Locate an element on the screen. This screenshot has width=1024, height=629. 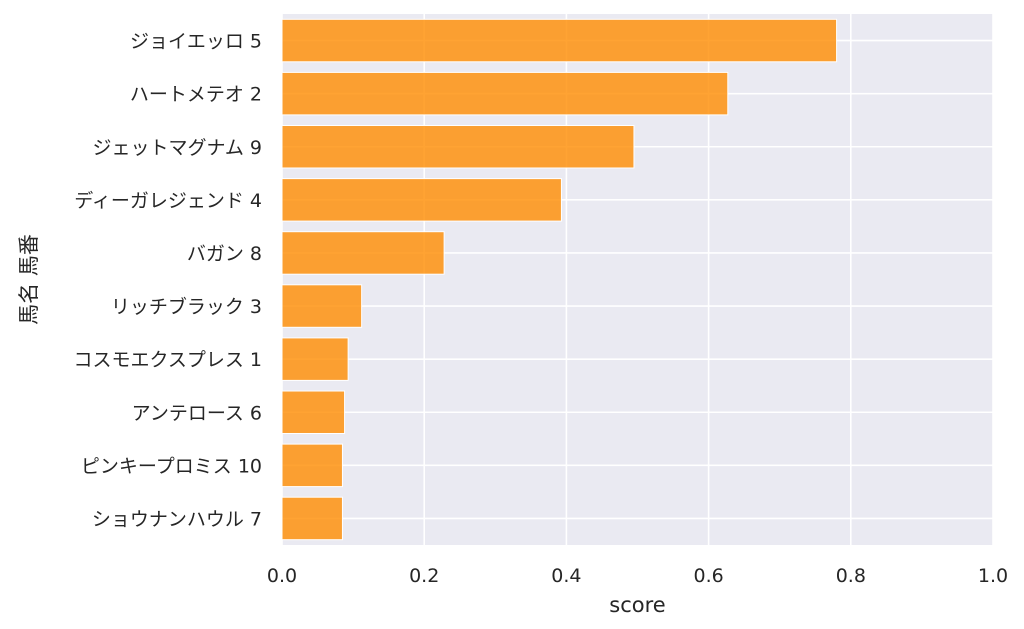
y-tick-label: コスモエクスプレス 1 is located at coordinates (167, 360).